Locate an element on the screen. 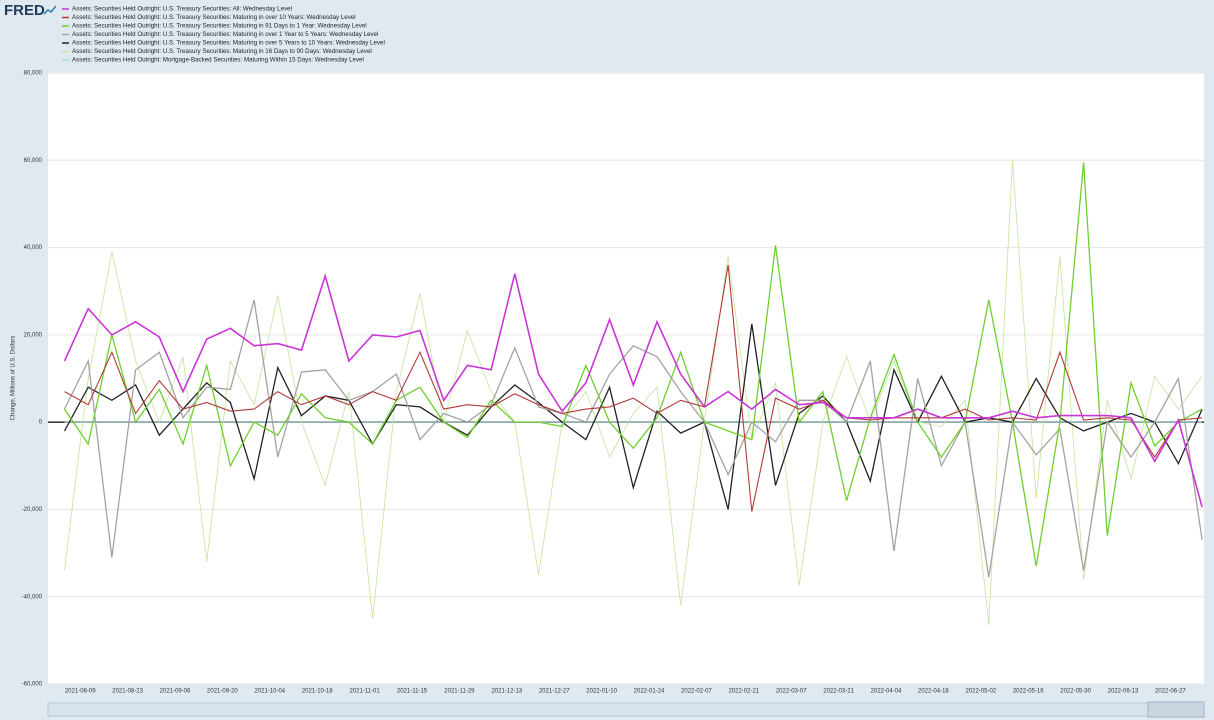 The height and width of the screenshot is (720, 1214). x-tick-label: 2022-02-21 is located at coordinates (743, 692).